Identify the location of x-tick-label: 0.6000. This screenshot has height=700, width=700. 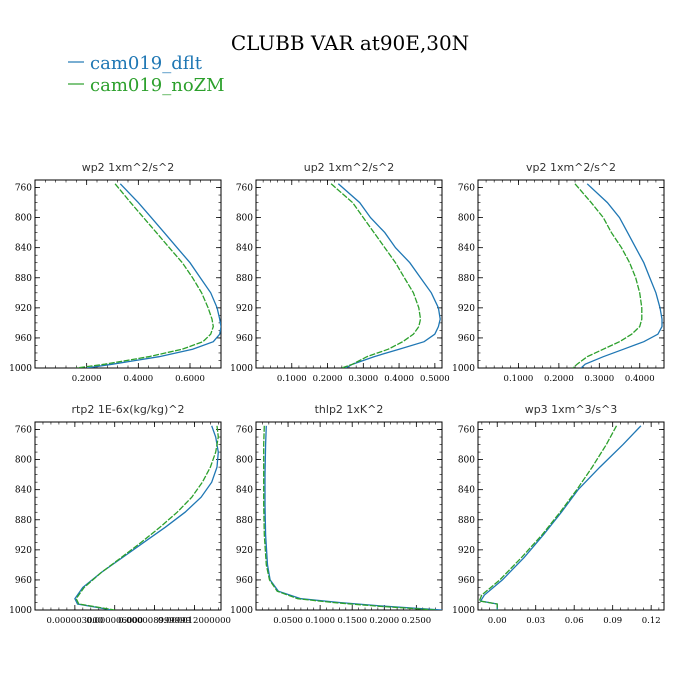
(190, 379).